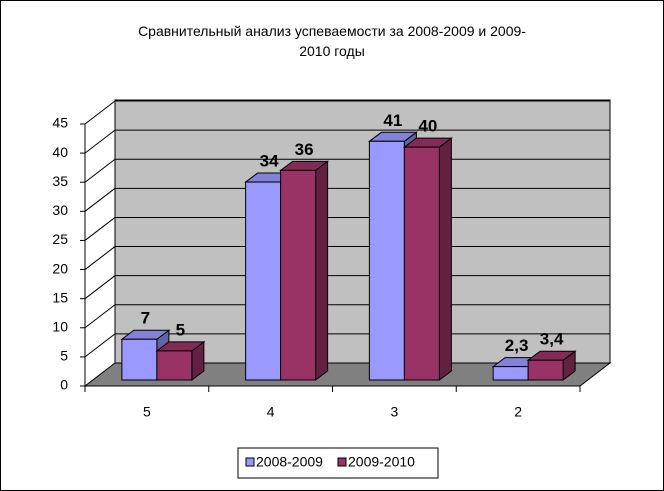  Describe the element at coordinates (517, 345) in the screenshot. I see `value-label: 2,3` at that location.